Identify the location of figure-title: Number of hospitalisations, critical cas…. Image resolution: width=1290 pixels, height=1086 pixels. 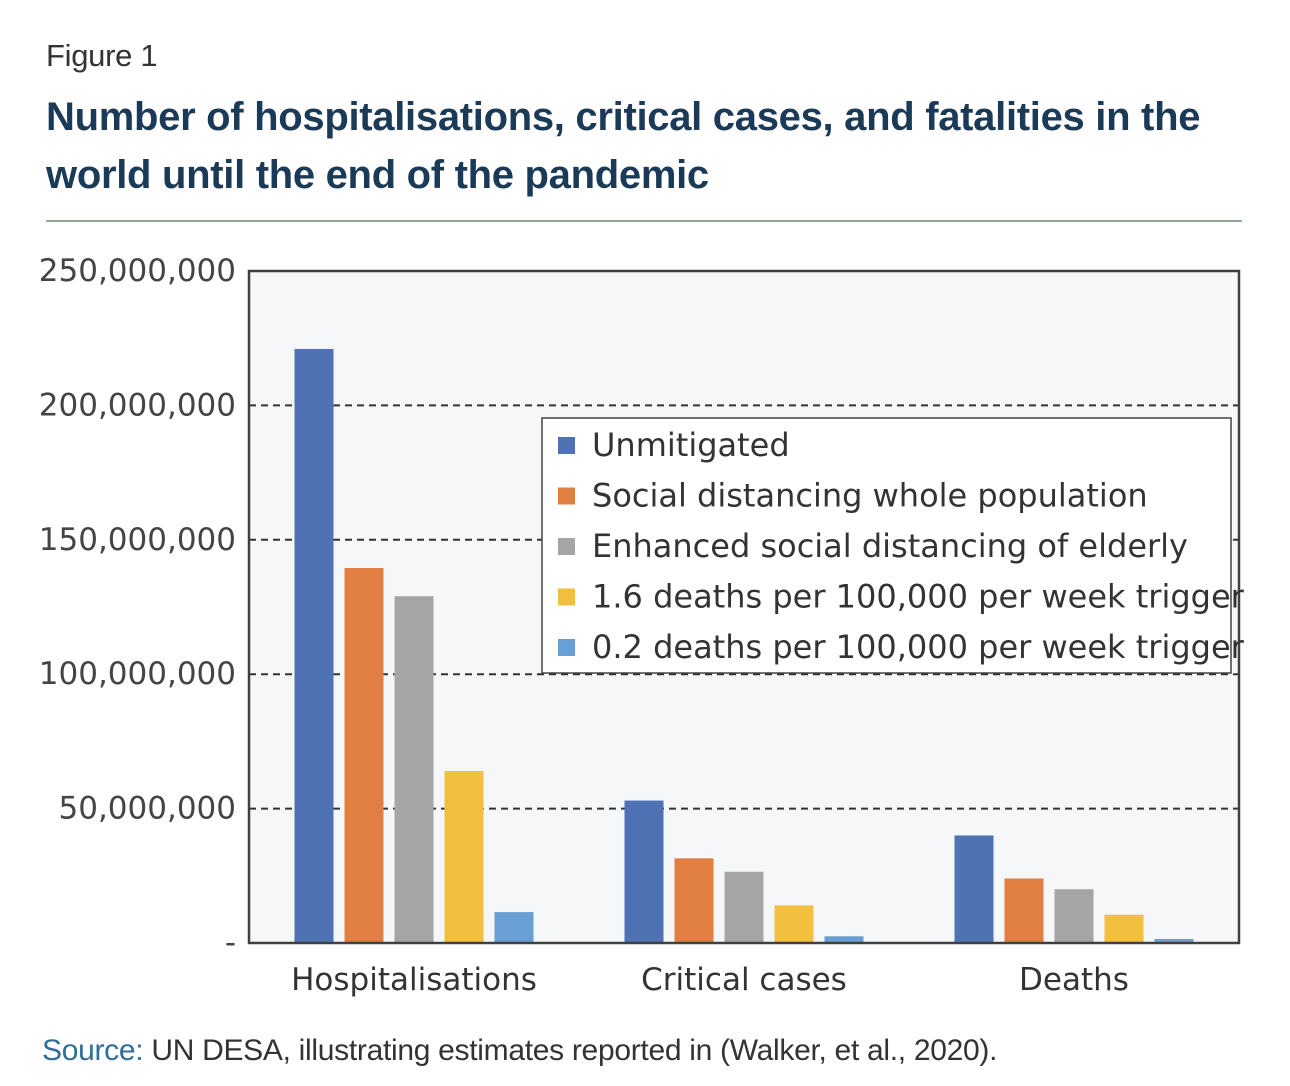
(623, 146).